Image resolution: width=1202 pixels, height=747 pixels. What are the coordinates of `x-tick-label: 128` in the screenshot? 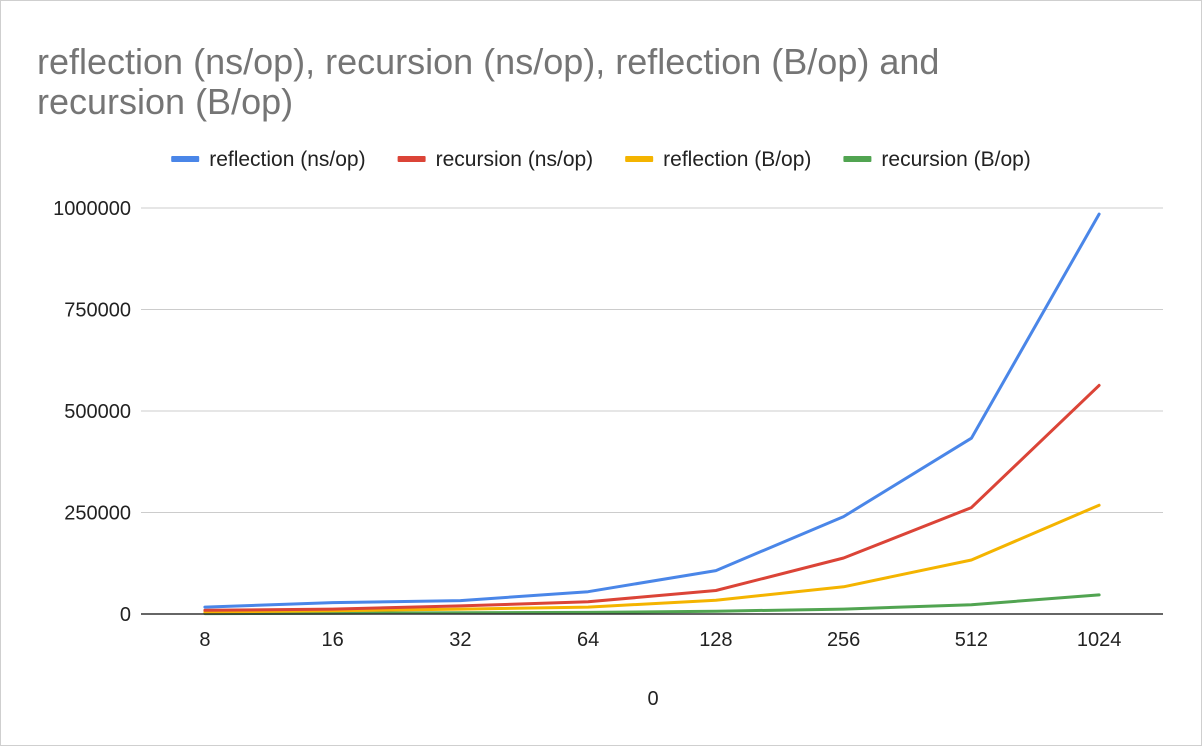 It's located at (715, 640).